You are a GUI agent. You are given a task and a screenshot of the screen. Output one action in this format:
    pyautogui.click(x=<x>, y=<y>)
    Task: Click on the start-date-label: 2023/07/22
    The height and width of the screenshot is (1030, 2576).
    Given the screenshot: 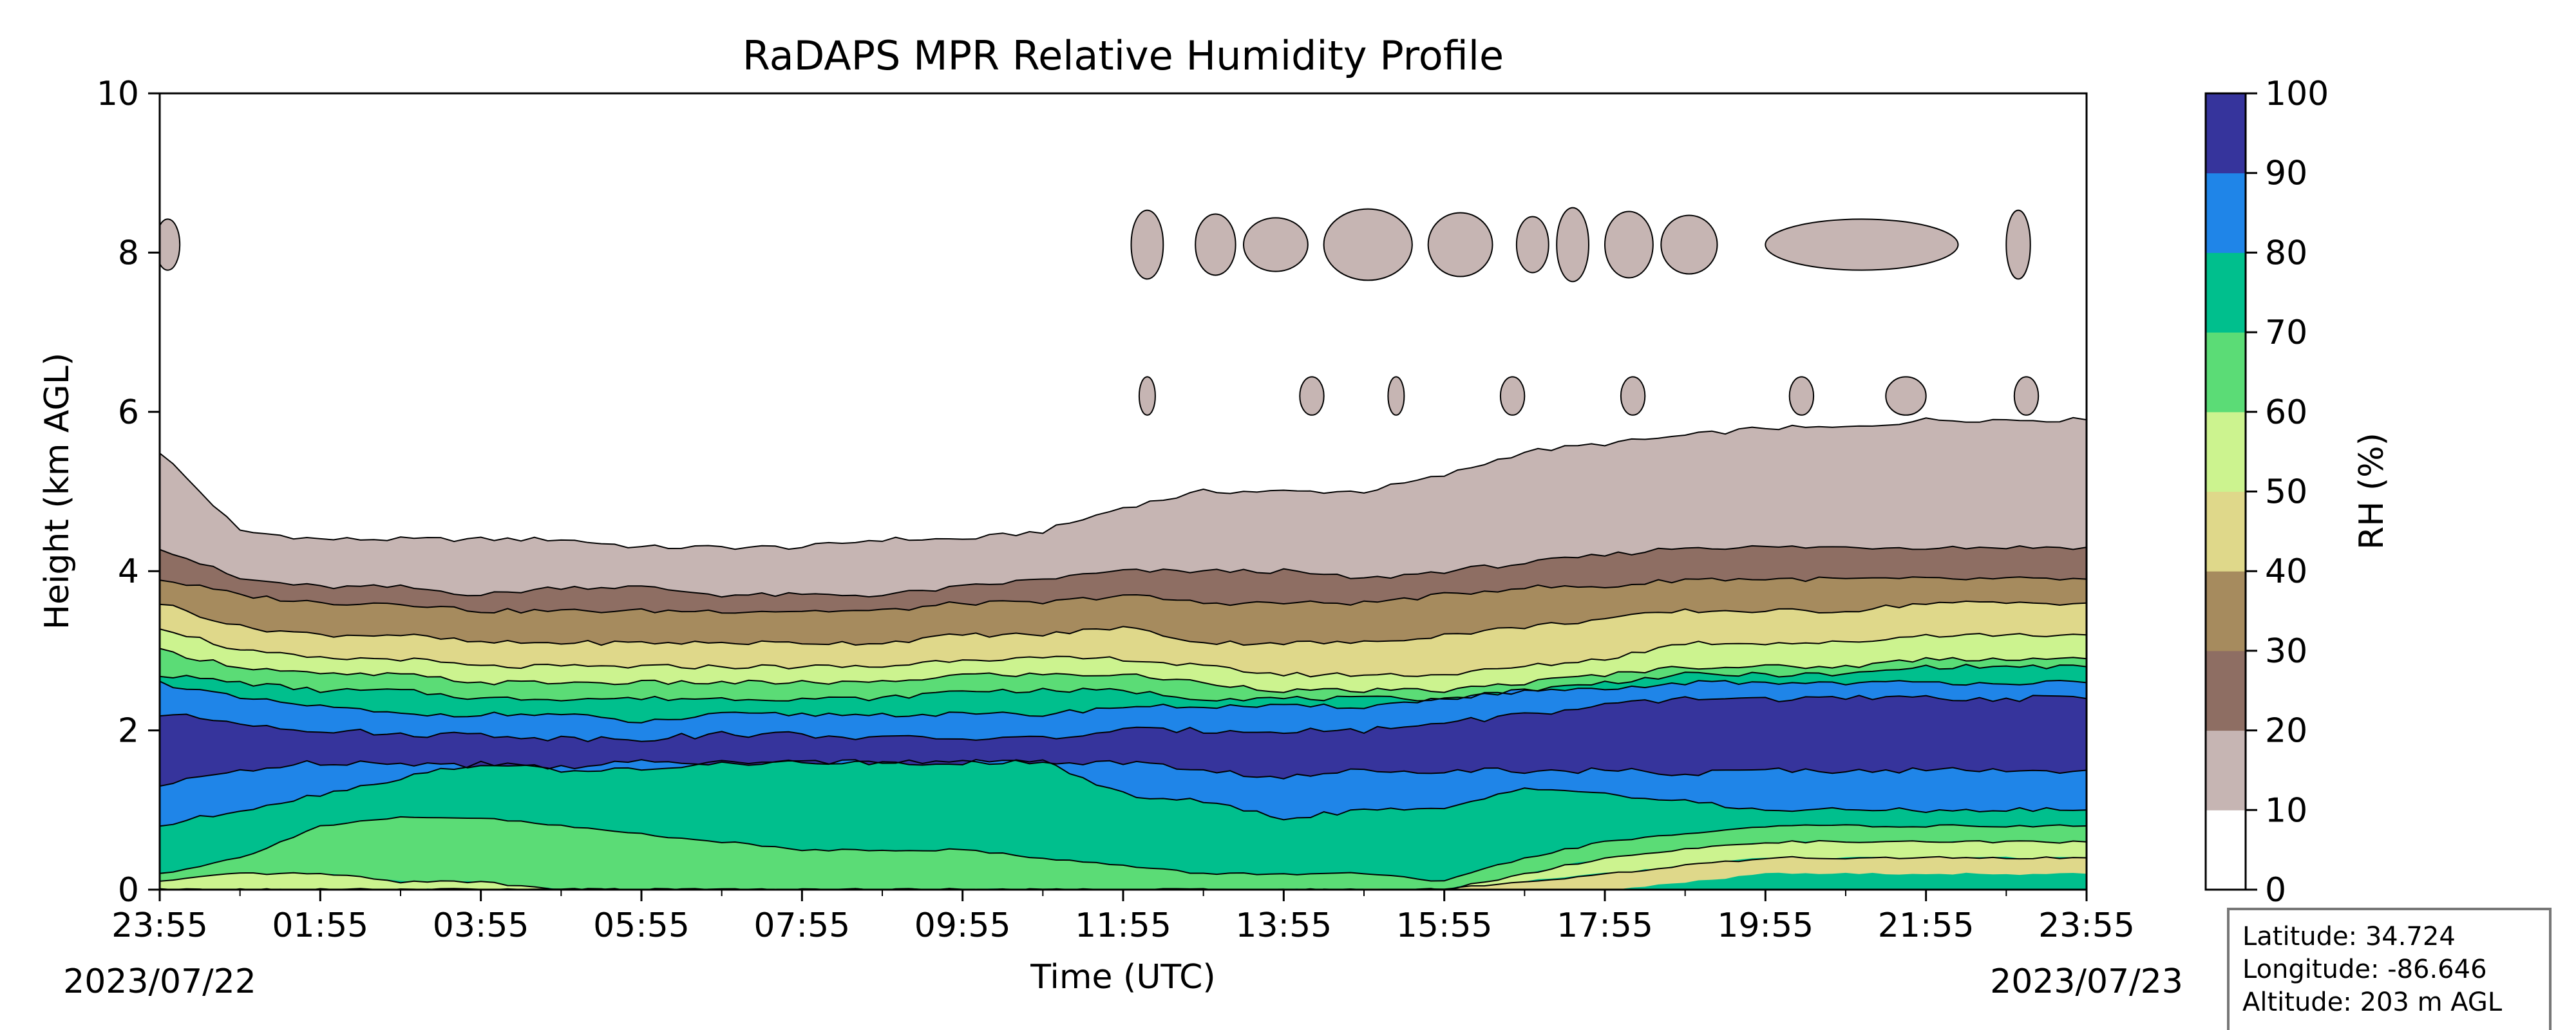 What is the action you would take?
    pyautogui.click(x=159, y=981)
    